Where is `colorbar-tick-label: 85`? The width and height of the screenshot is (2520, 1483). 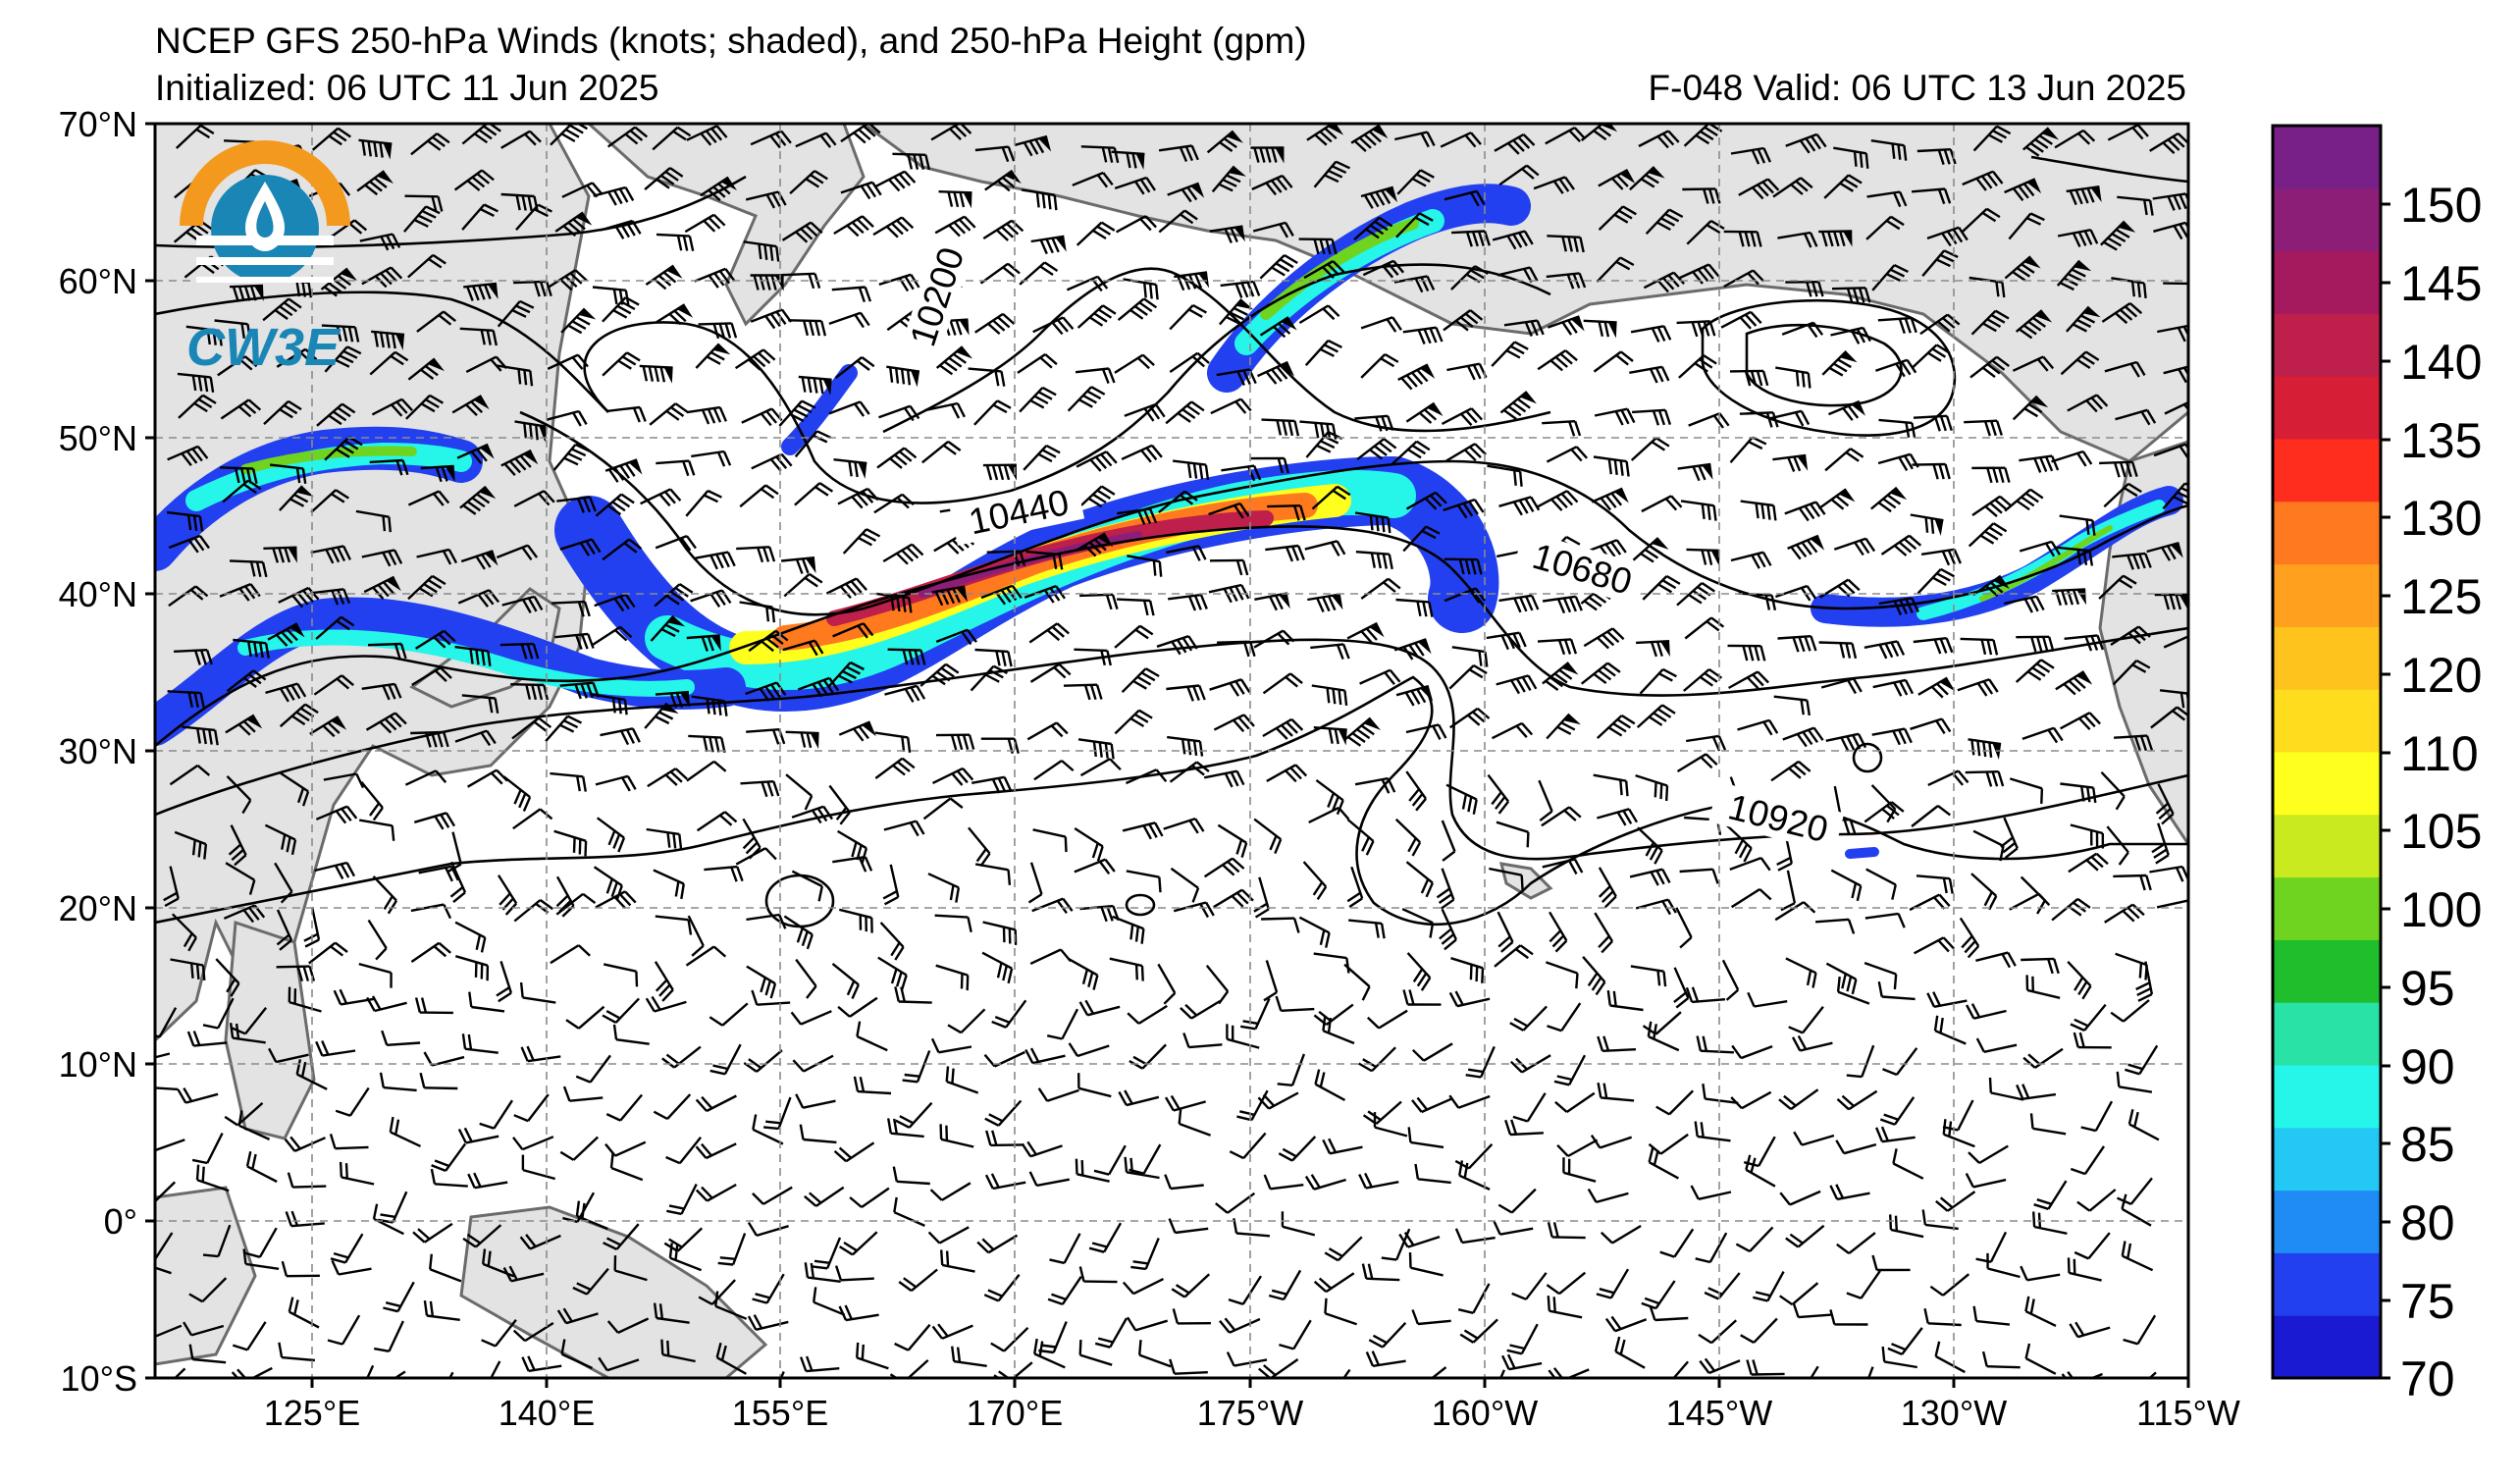 colorbar-tick-label: 85 is located at coordinates (2427, 1145).